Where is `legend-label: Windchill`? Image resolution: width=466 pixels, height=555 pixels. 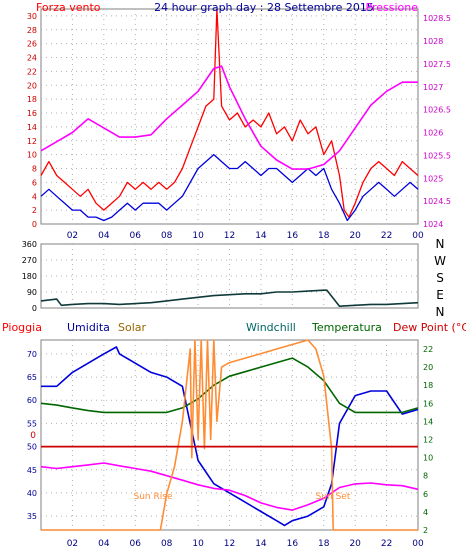
legend-label: Windchill is located at coordinates (271, 327).